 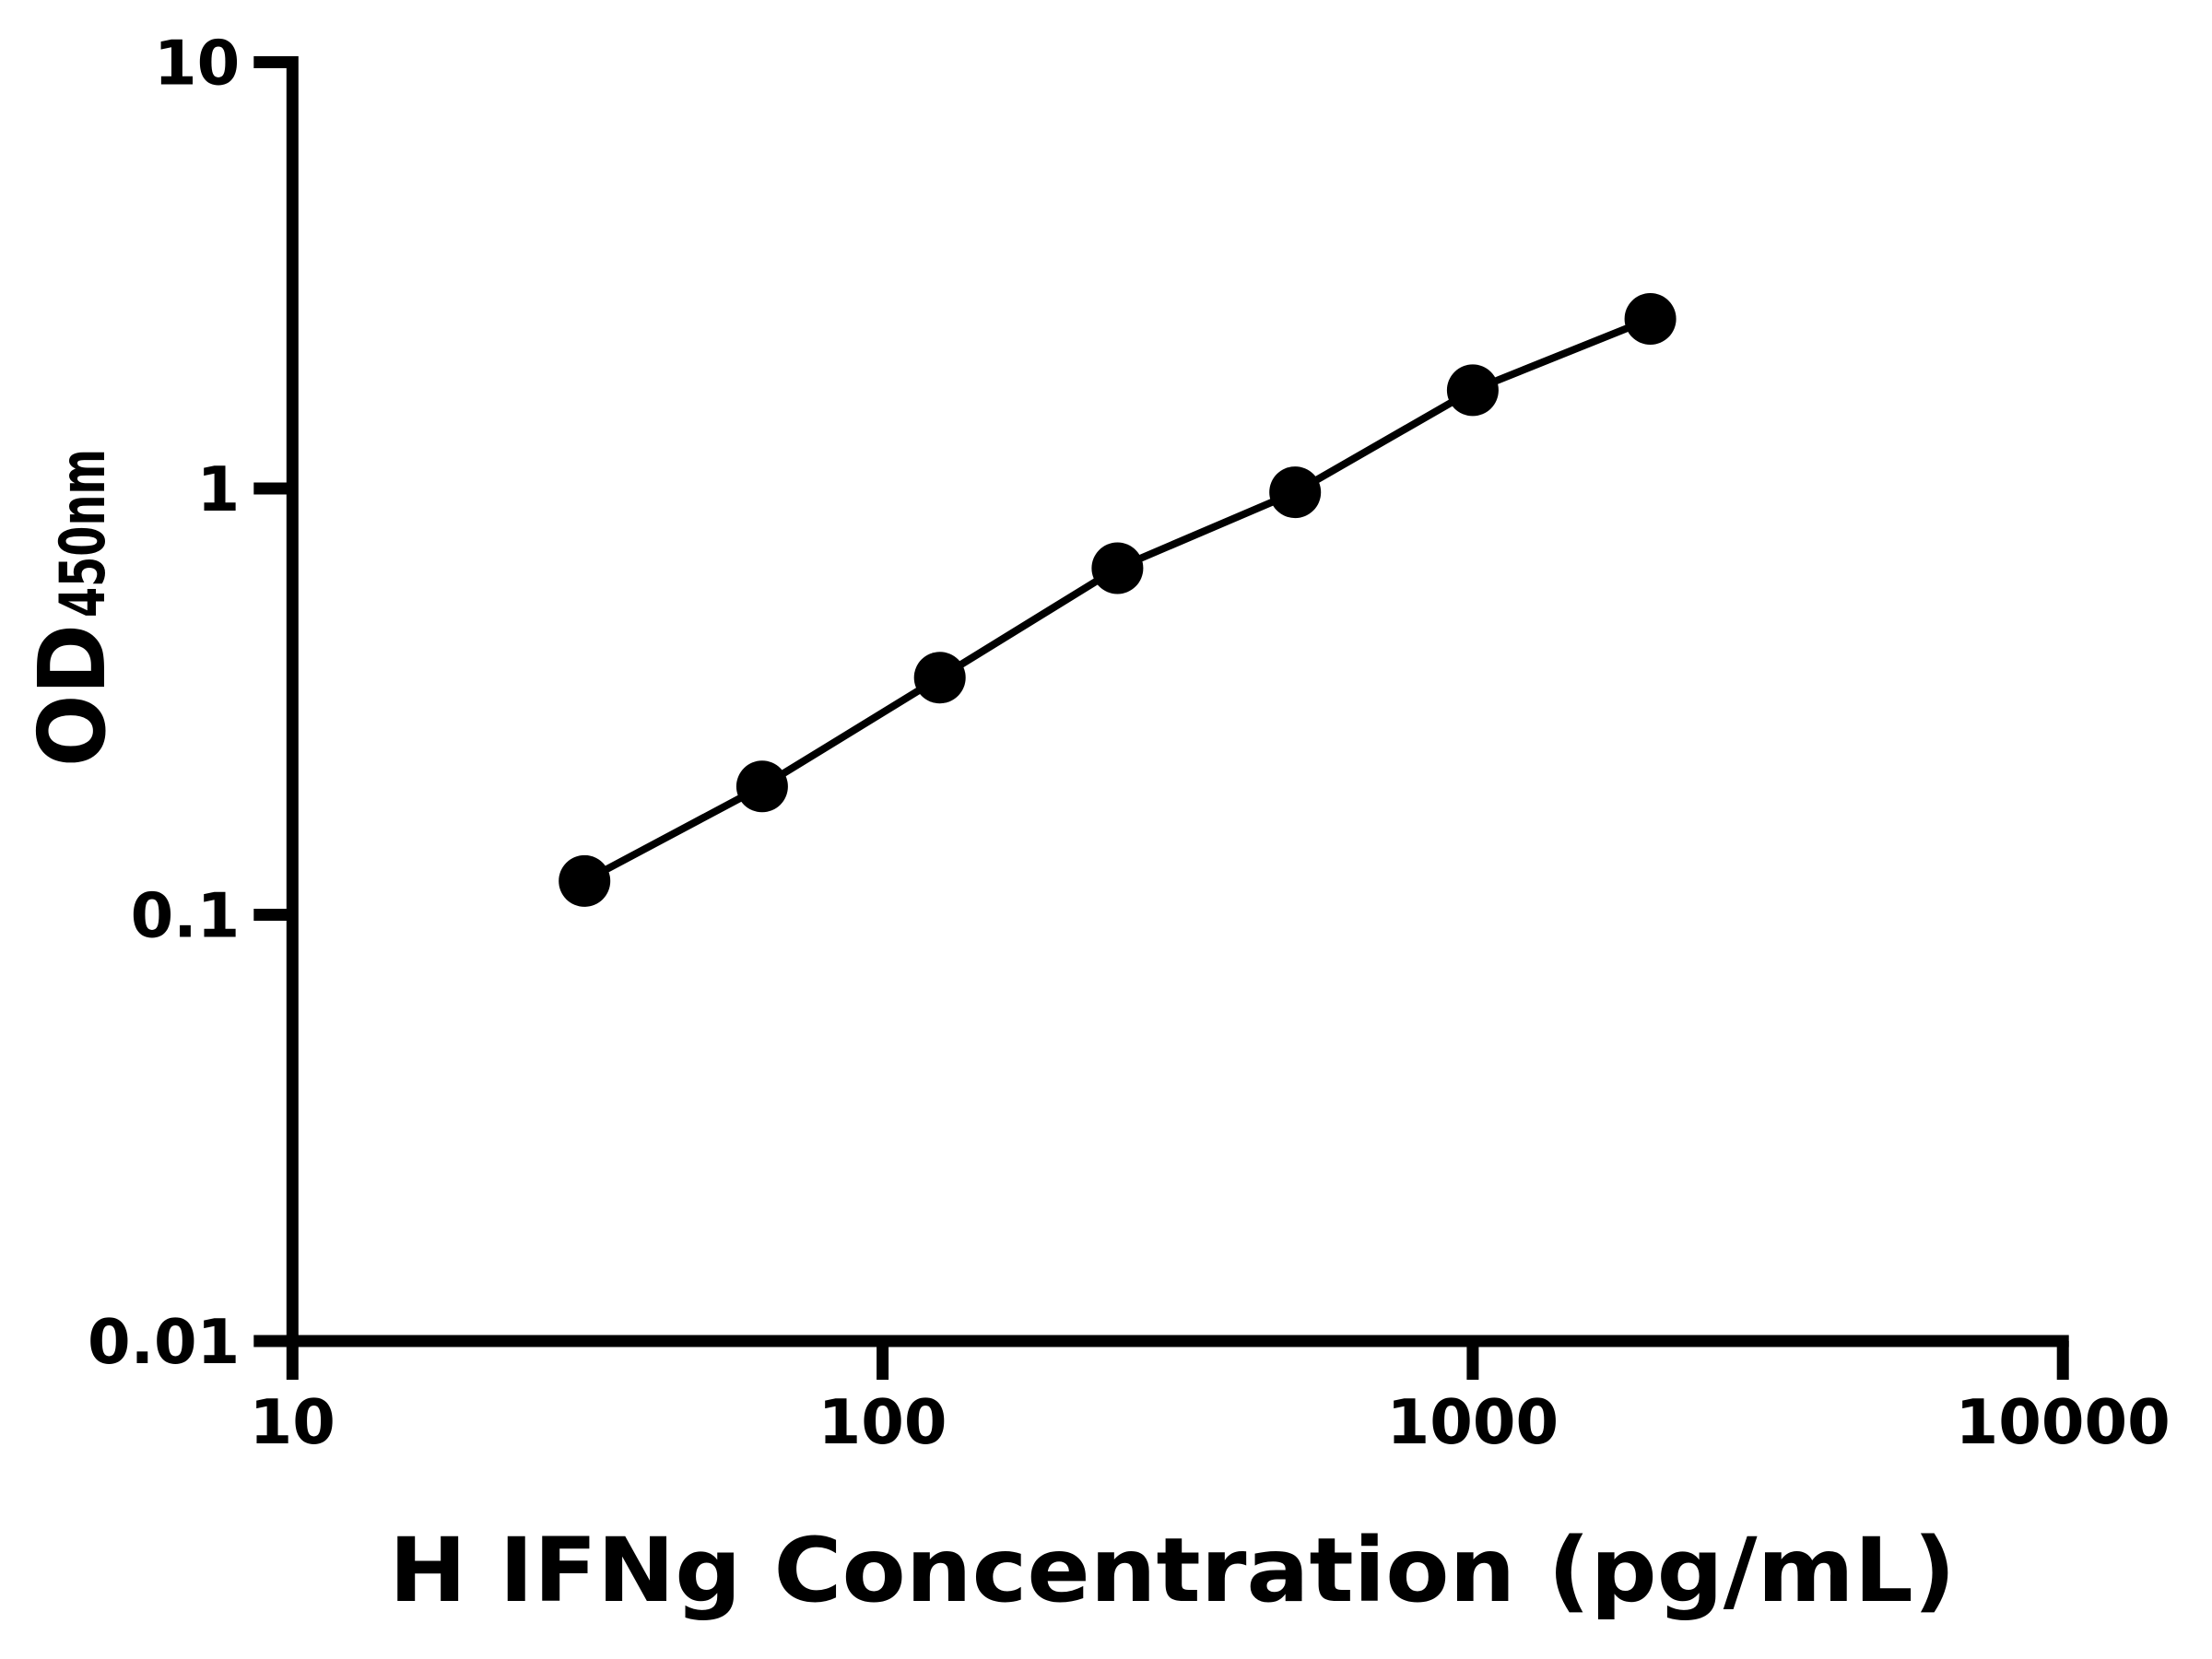 What do you see at coordinates (197, 64) in the screenshot?
I see `y-axis-tick-label: 10` at bounding box center [197, 64].